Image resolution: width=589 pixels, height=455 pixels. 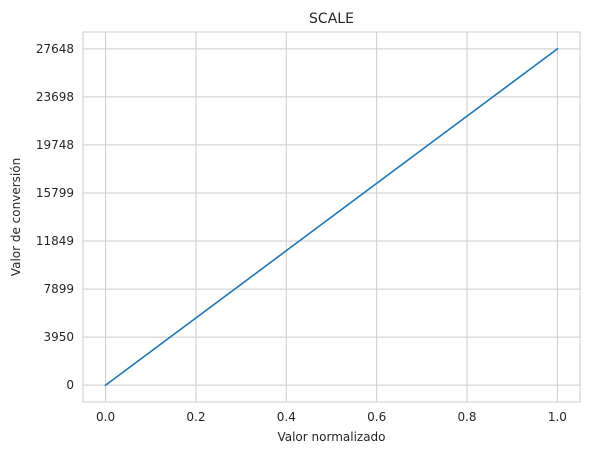 What do you see at coordinates (557, 417) in the screenshot?
I see `x-tick-label: 1.0` at bounding box center [557, 417].